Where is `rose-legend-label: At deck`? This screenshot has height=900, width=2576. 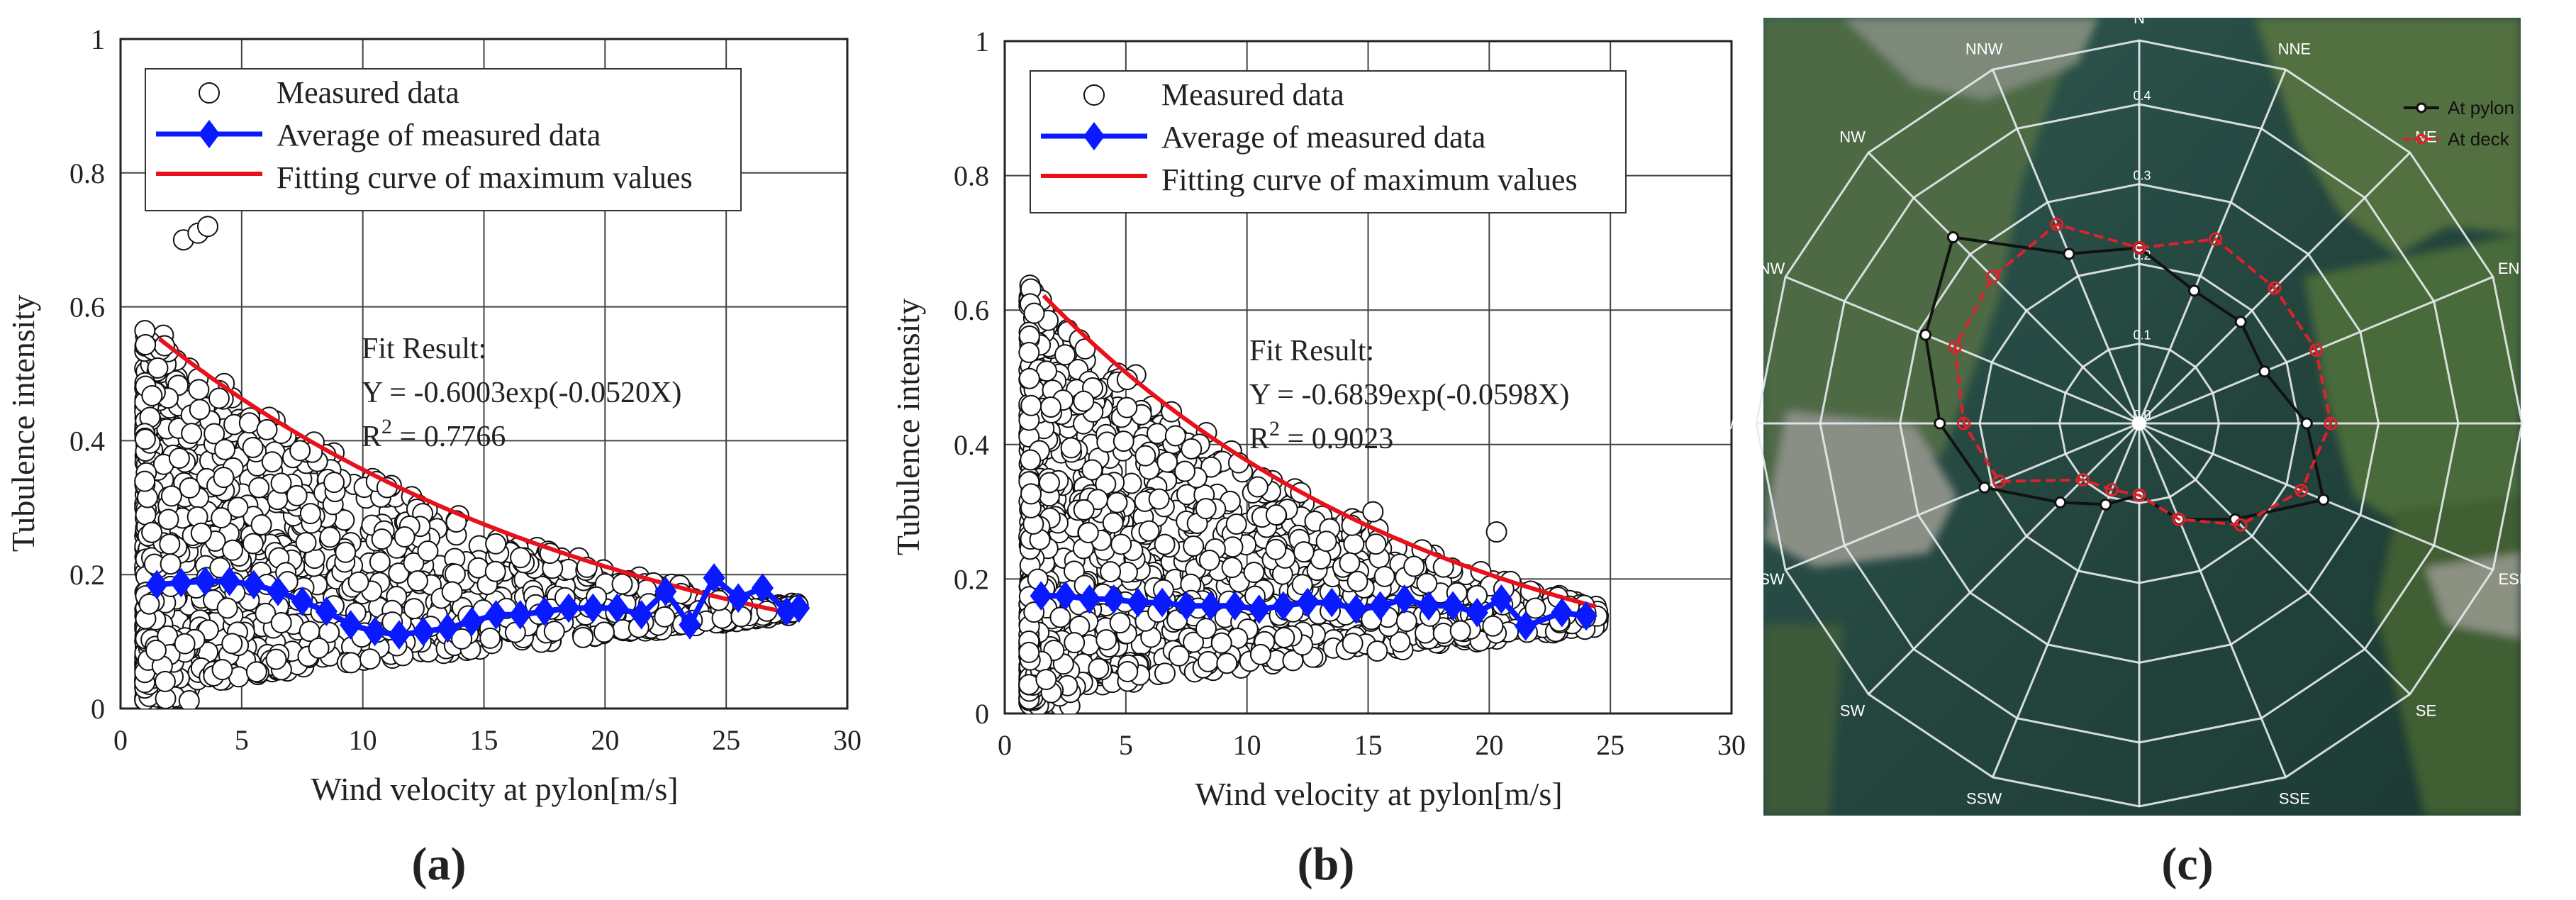
rose-legend-label: At deck is located at coordinates (2479, 139).